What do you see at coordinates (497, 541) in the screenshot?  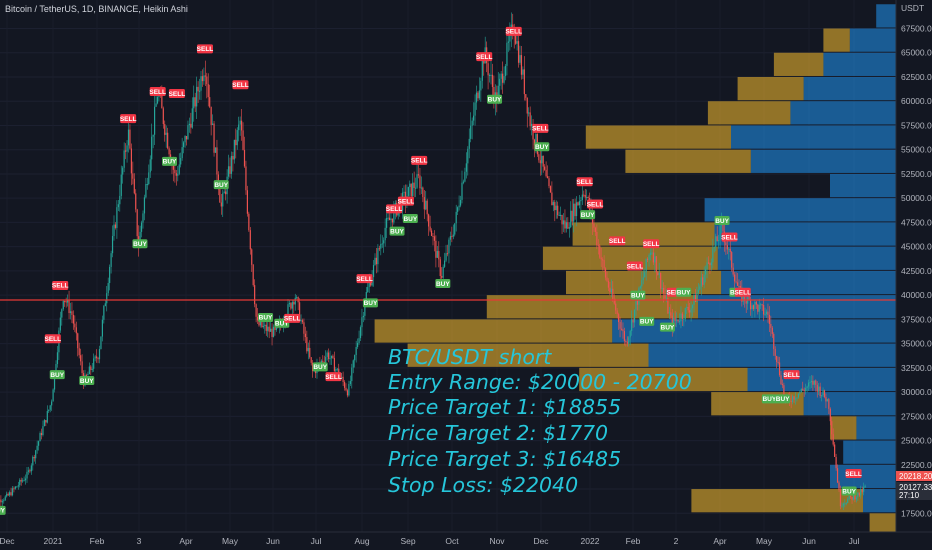 I see `x-tick-label: Nov` at bounding box center [497, 541].